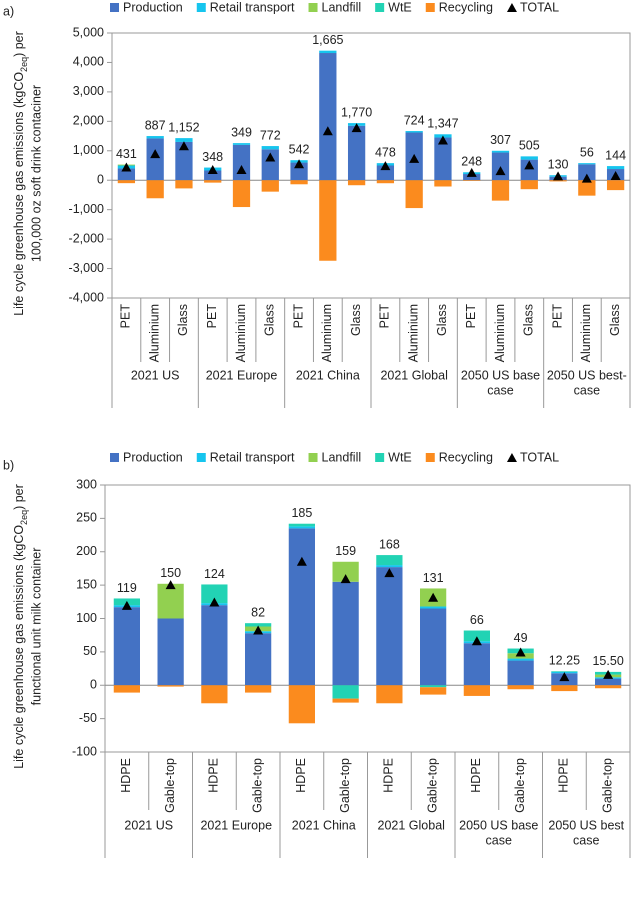 The height and width of the screenshot is (901, 637). I want to click on y-tick-label: -50, so click(88, 718).